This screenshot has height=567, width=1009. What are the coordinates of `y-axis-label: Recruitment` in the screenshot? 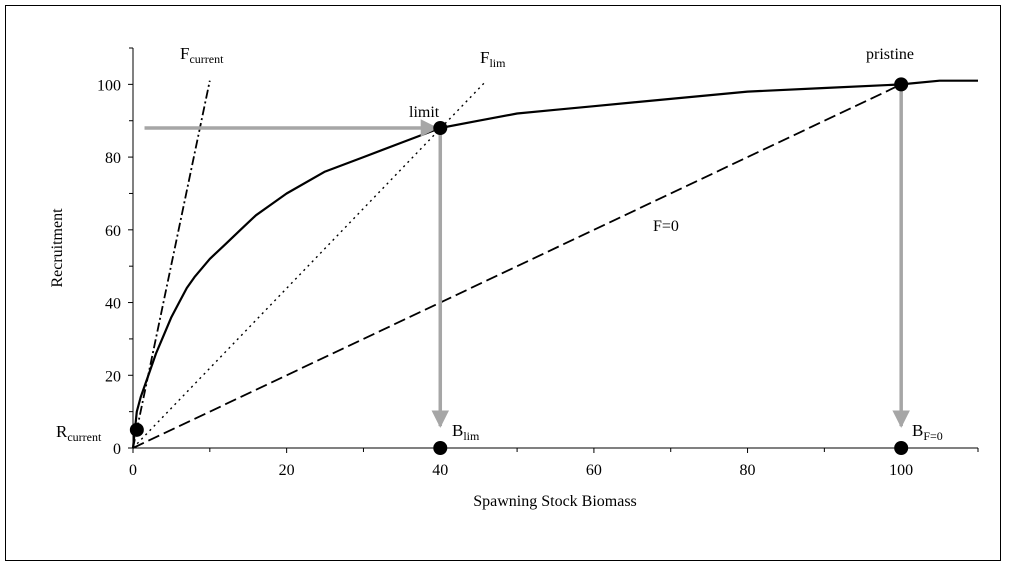 It's located at (57, 248).